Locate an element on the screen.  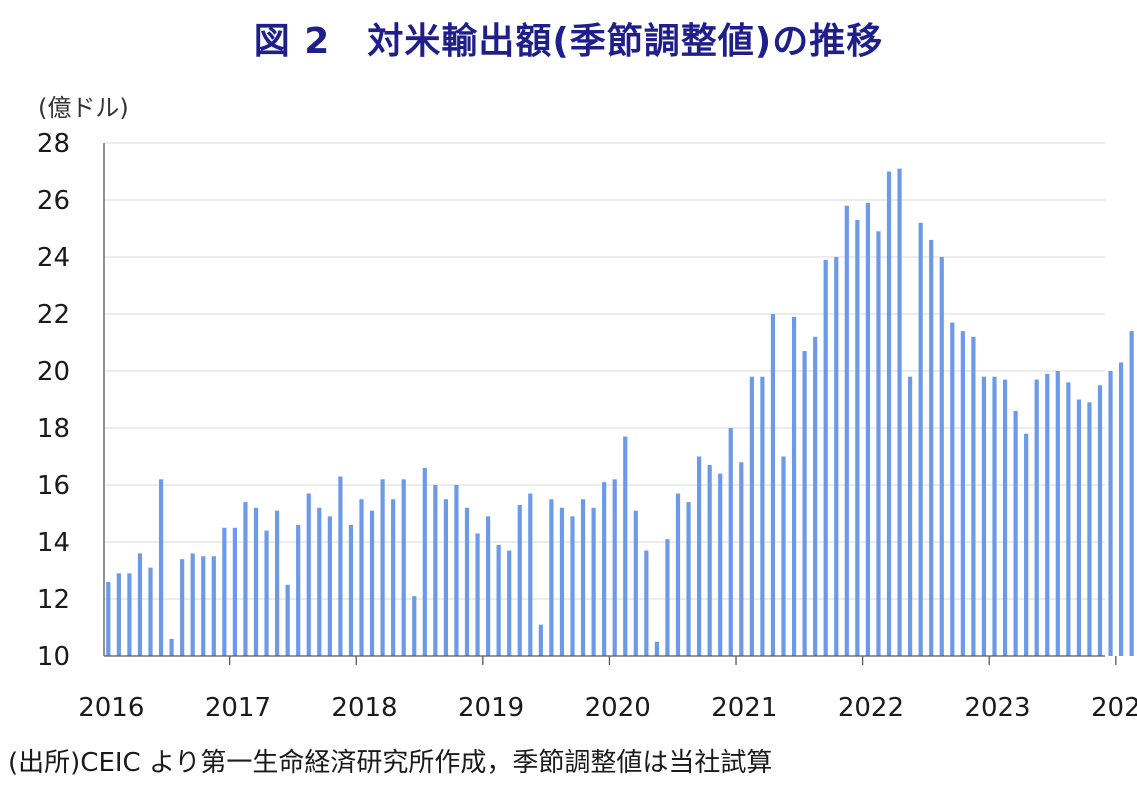
y-axis-unit-label: (億ドル) is located at coordinates (83, 108).